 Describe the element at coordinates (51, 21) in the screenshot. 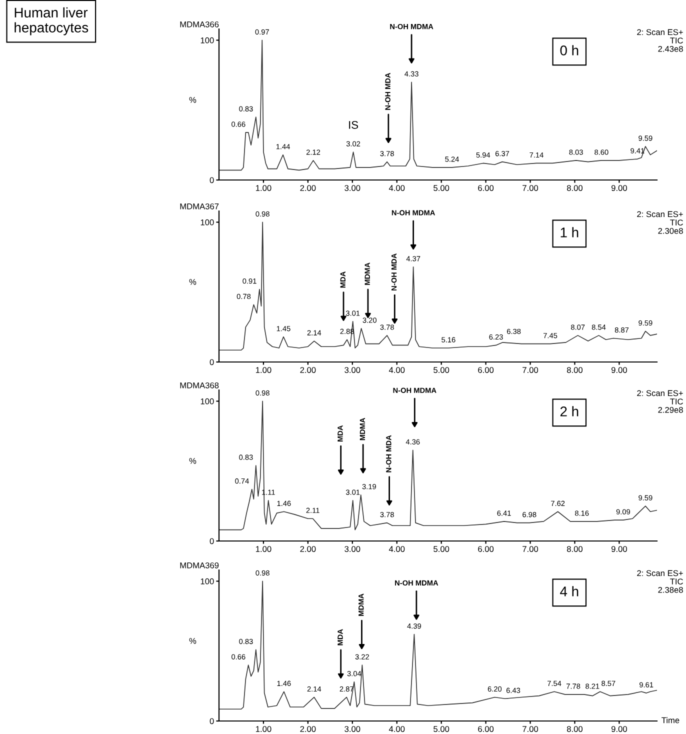

I see `text: Human liver hepatocytes` at that location.